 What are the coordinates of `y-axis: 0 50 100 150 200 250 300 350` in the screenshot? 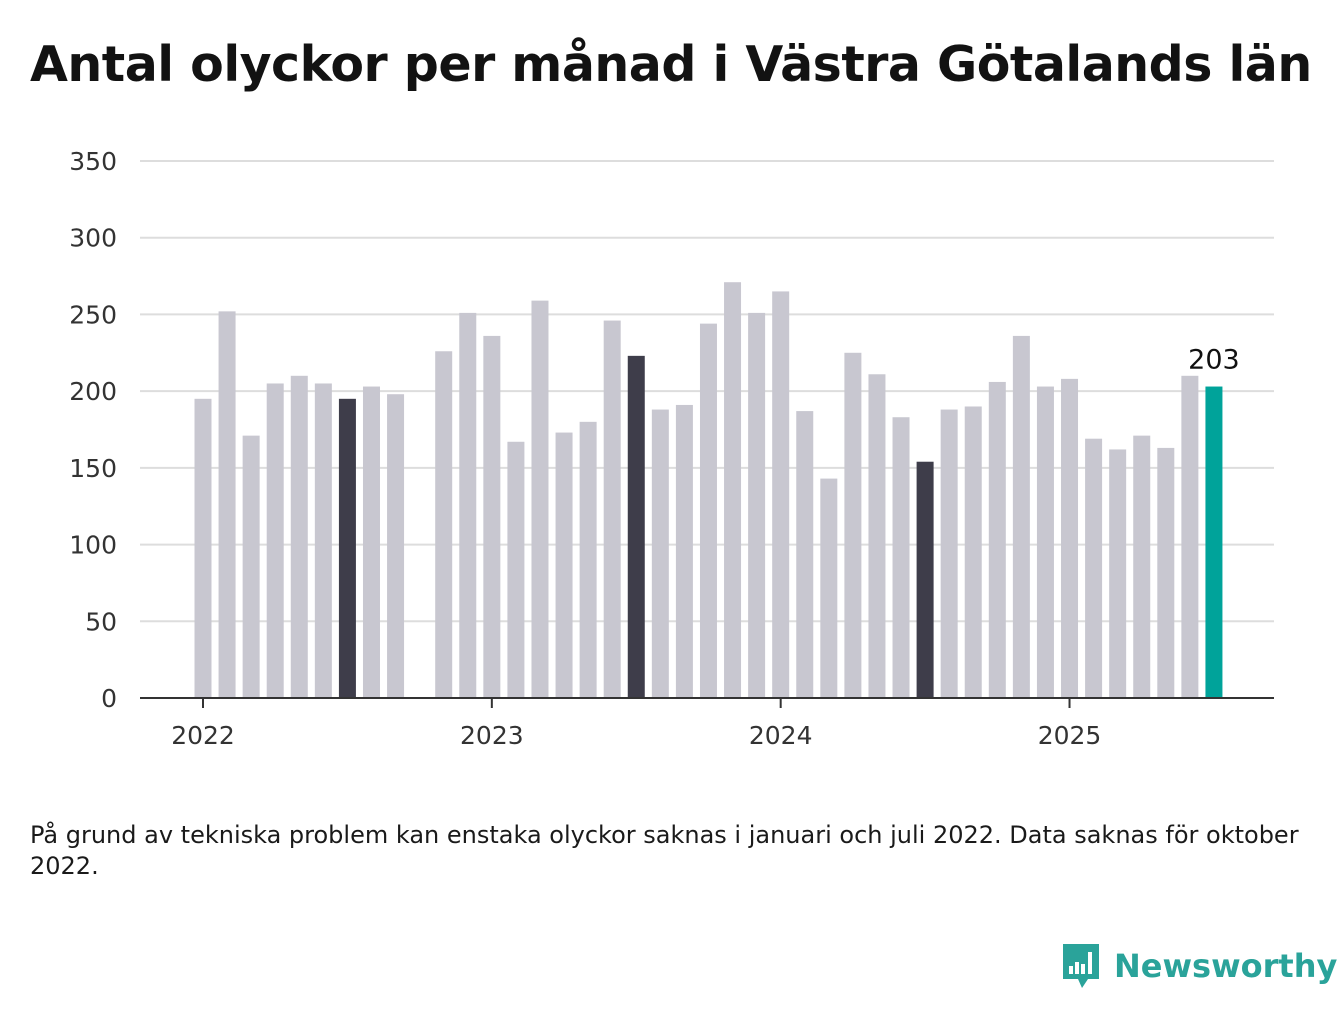 It's located at (93, 430).